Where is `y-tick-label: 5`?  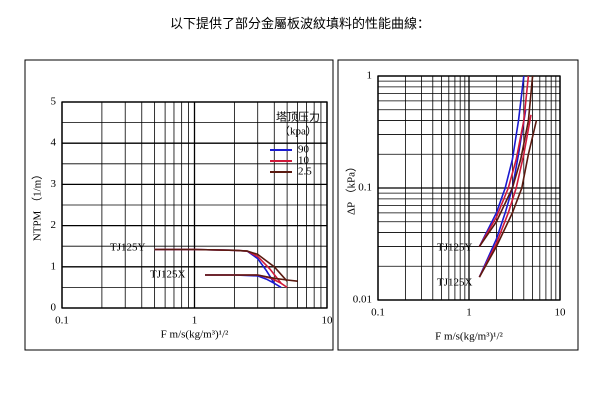 y-tick-label: 5 is located at coordinates (54, 102).